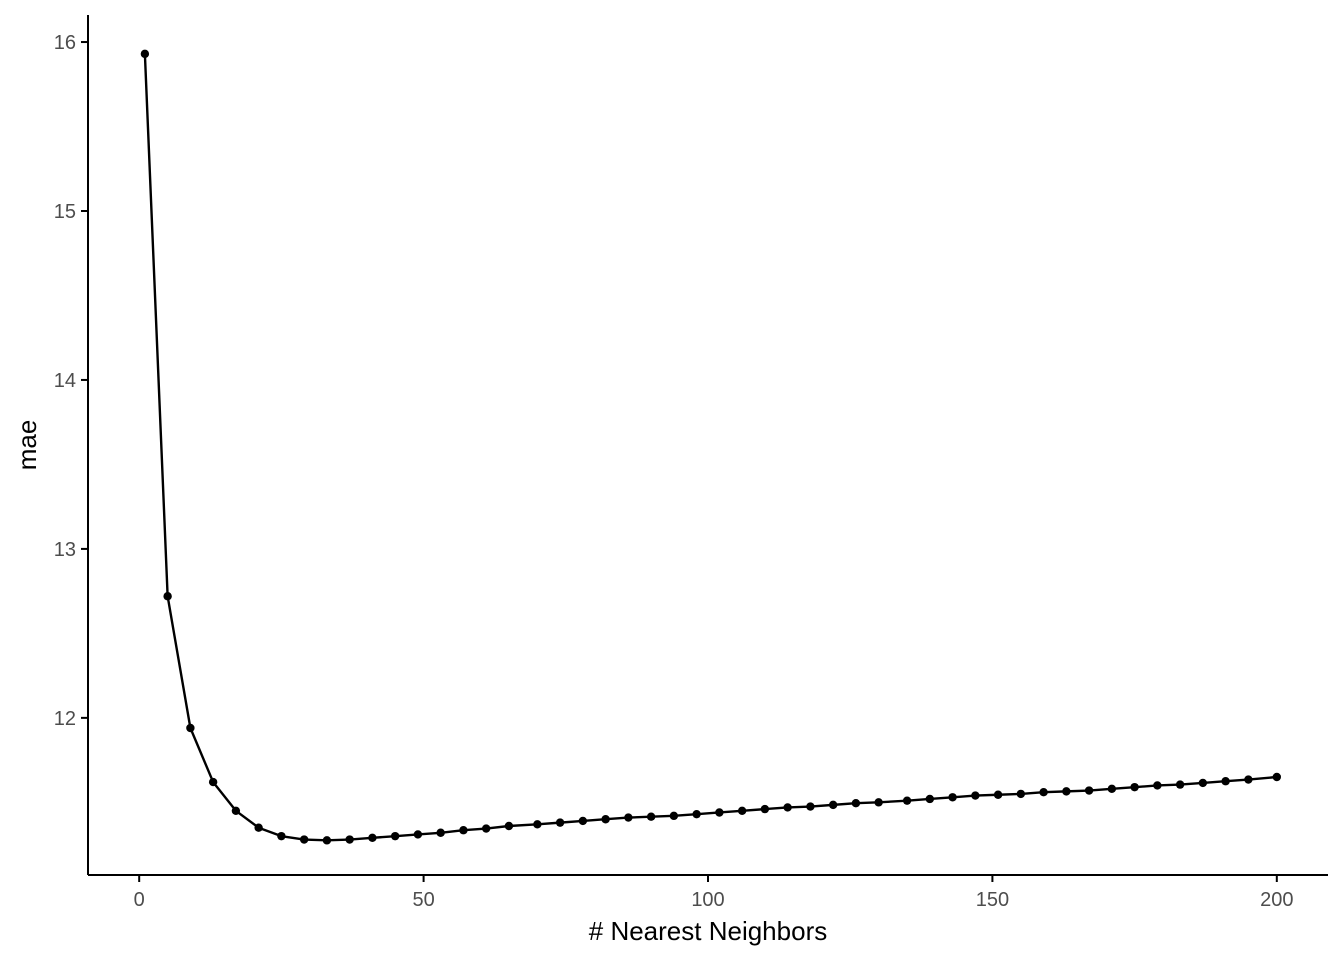 The image size is (1344, 960). What do you see at coordinates (65, 719) in the screenshot?
I see `y-tick-label: 12` at bounding box center [65, 719].